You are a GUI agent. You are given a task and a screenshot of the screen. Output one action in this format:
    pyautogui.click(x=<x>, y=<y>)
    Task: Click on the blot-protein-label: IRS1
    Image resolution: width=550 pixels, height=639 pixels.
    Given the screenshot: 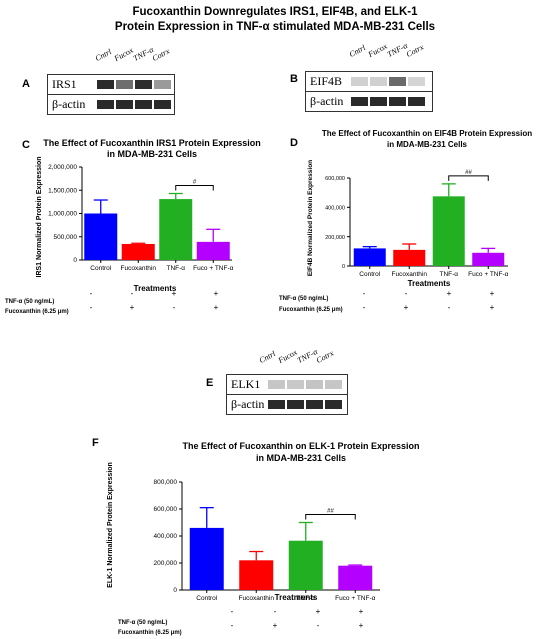 What is the action you would take?
    pyautogui.click(x=64, y=84)
    